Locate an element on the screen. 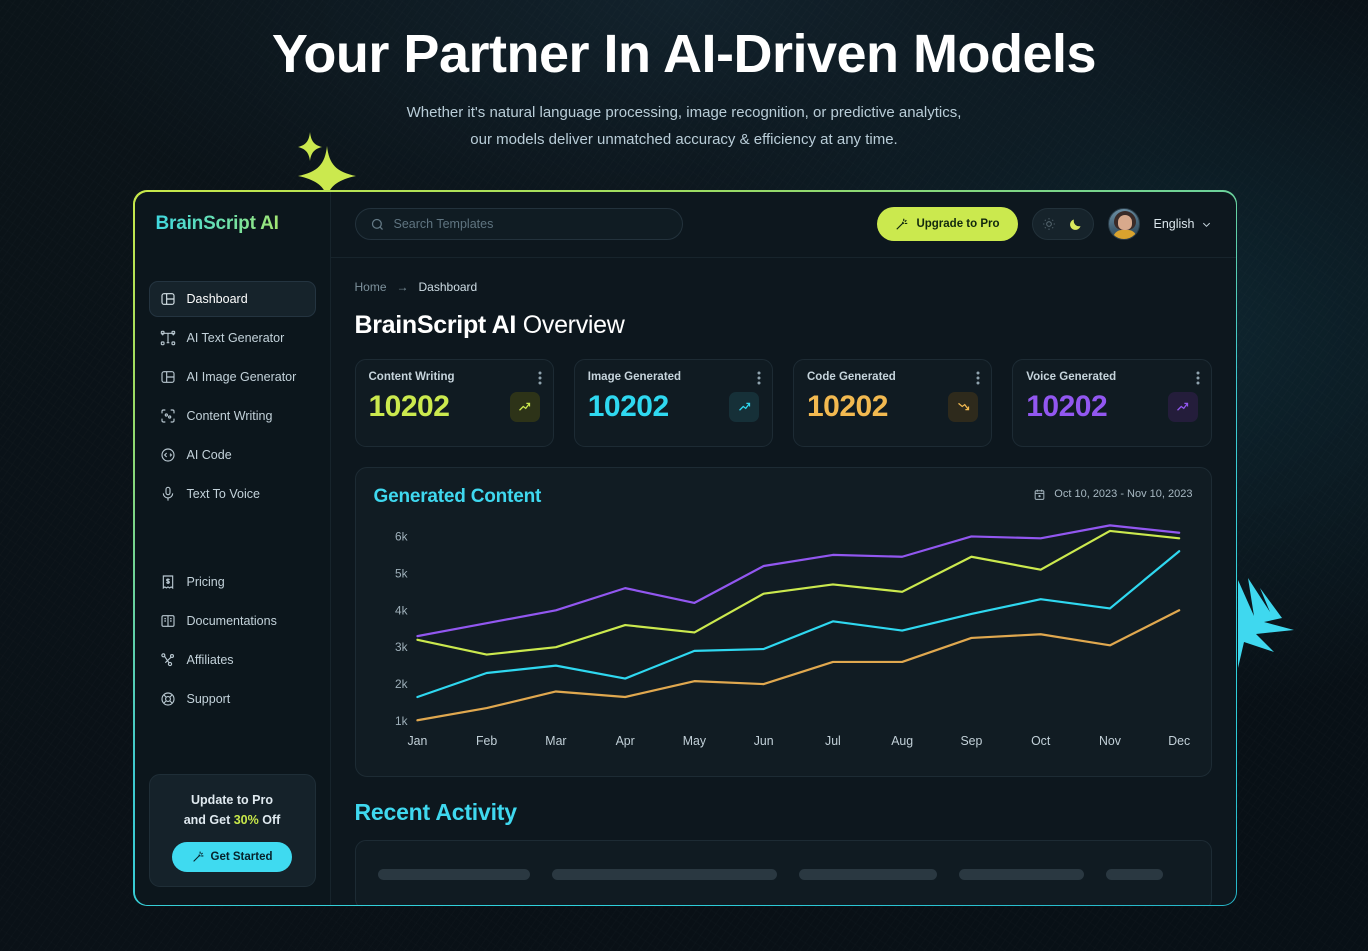 This screenshot has width=1368, height=951. sidebar-item-content-writing: Content Writing is located at coordinates (232, 416).